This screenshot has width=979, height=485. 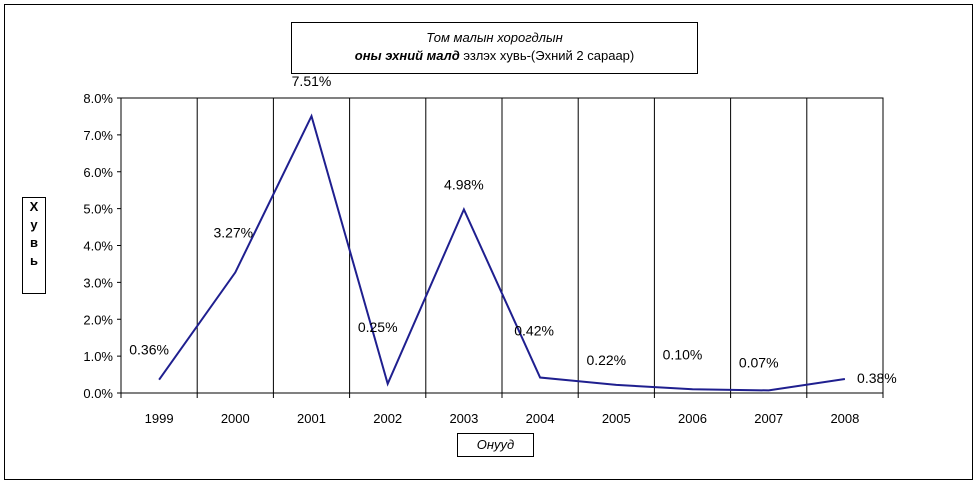 What do you see at coordinates (616, 418) in the screenshot?
I see `x-tick-label: 2005` at bounding box center [616, 418].